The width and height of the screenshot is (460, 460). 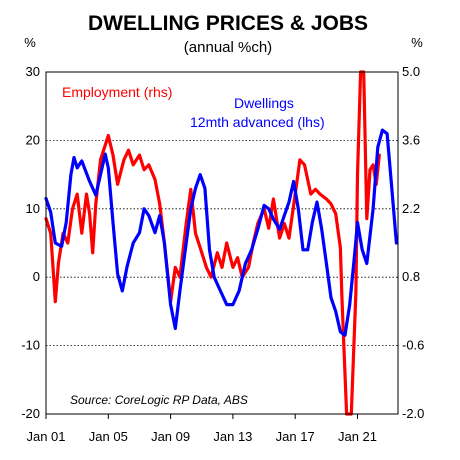 What do you see at coordinates (411, 139) in the screenshot?
I see `right-tick-label: 3.6` at bounding box center [411, 139].